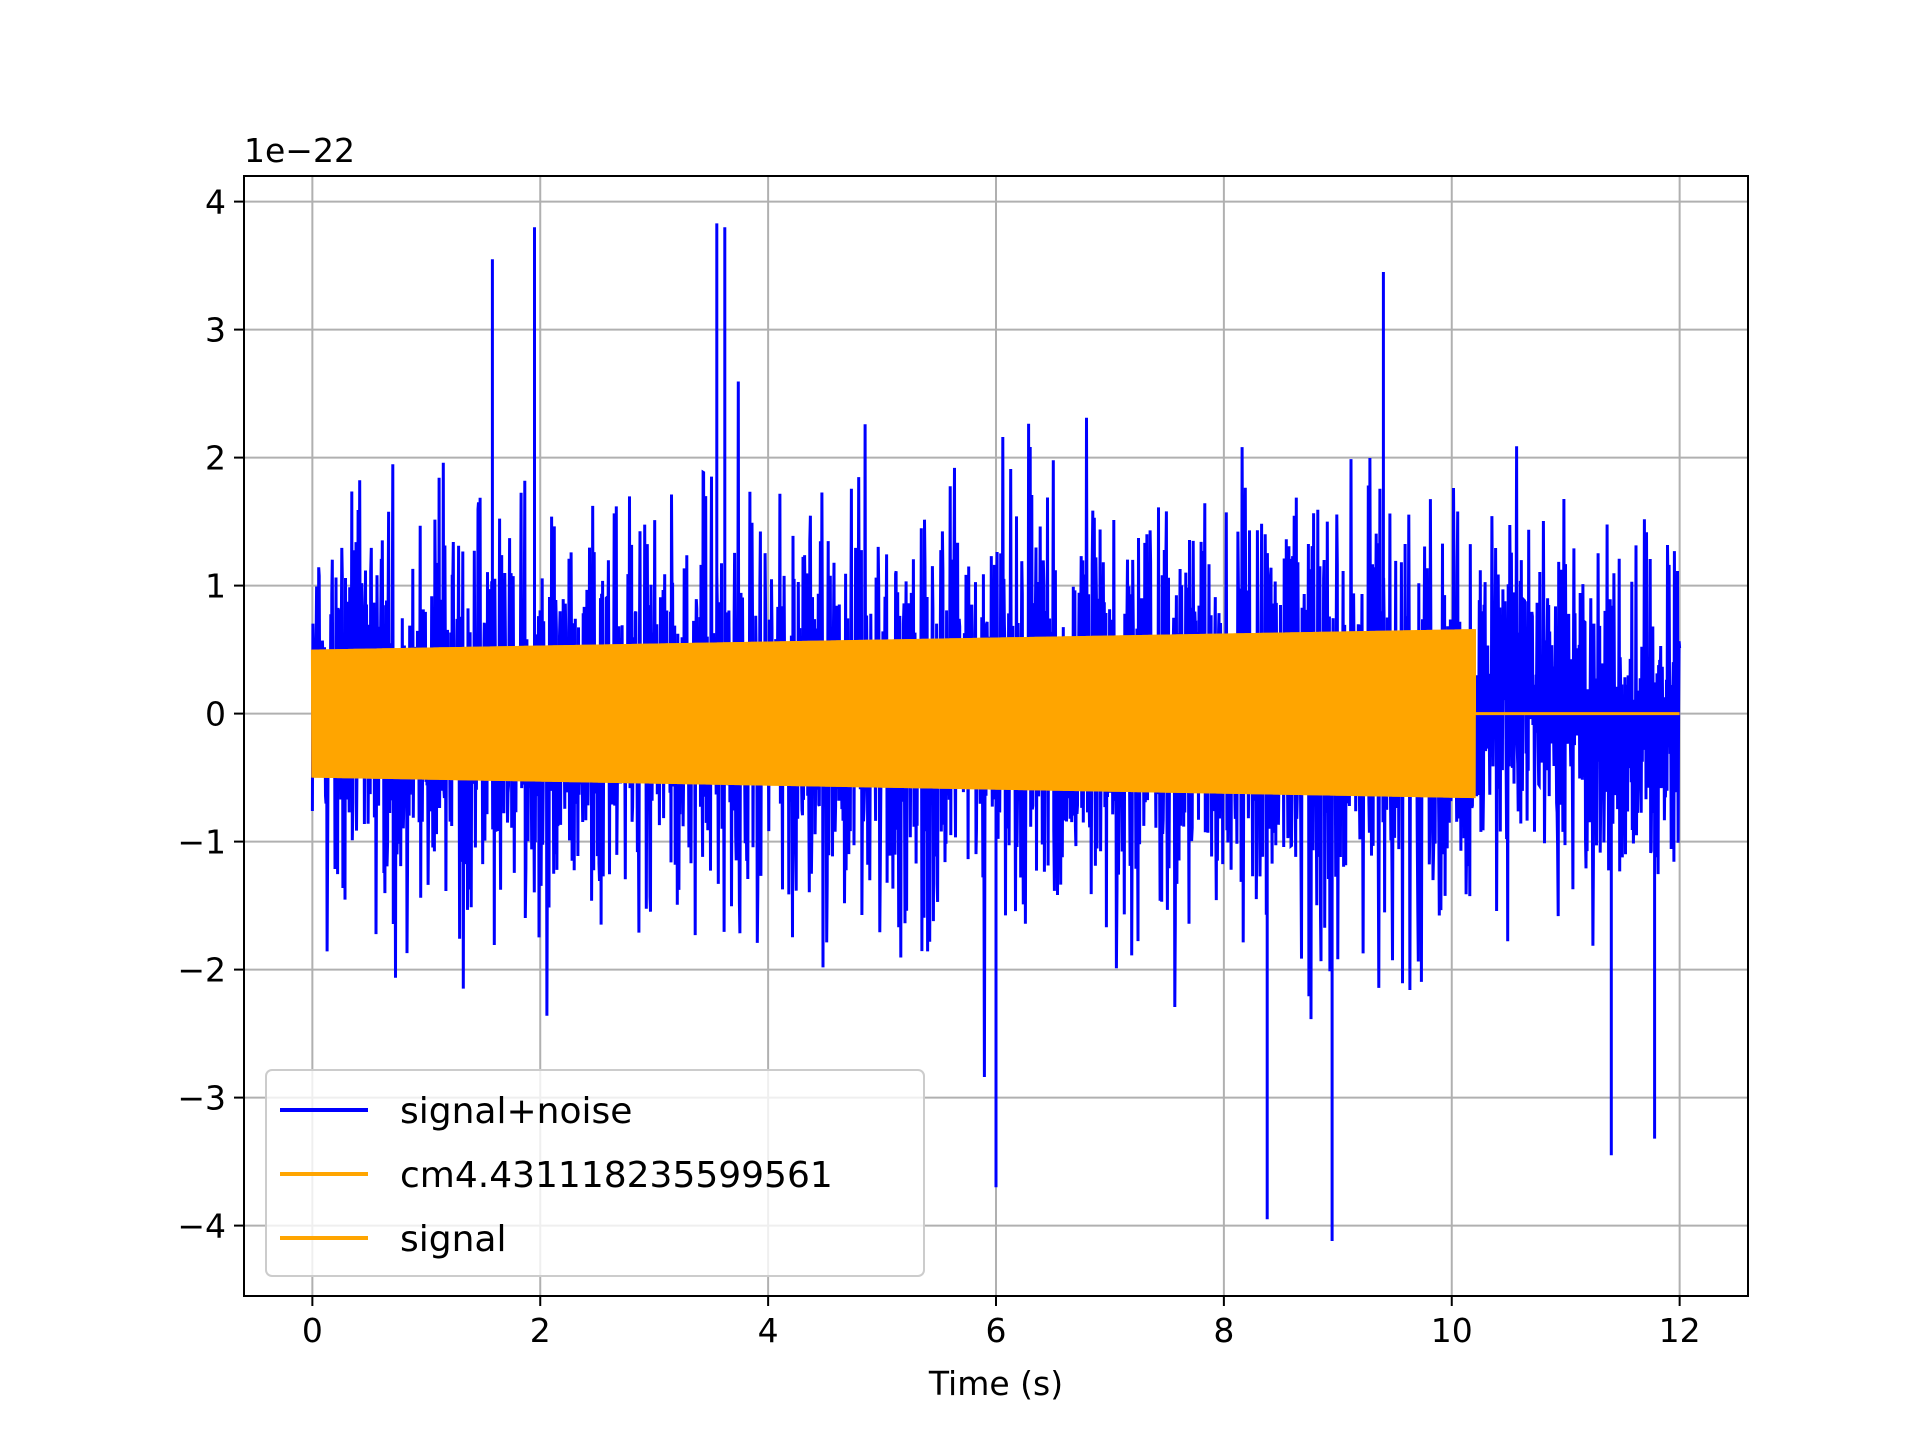  I want to click on x-axis-label: Time (s), so click(995, 1383).